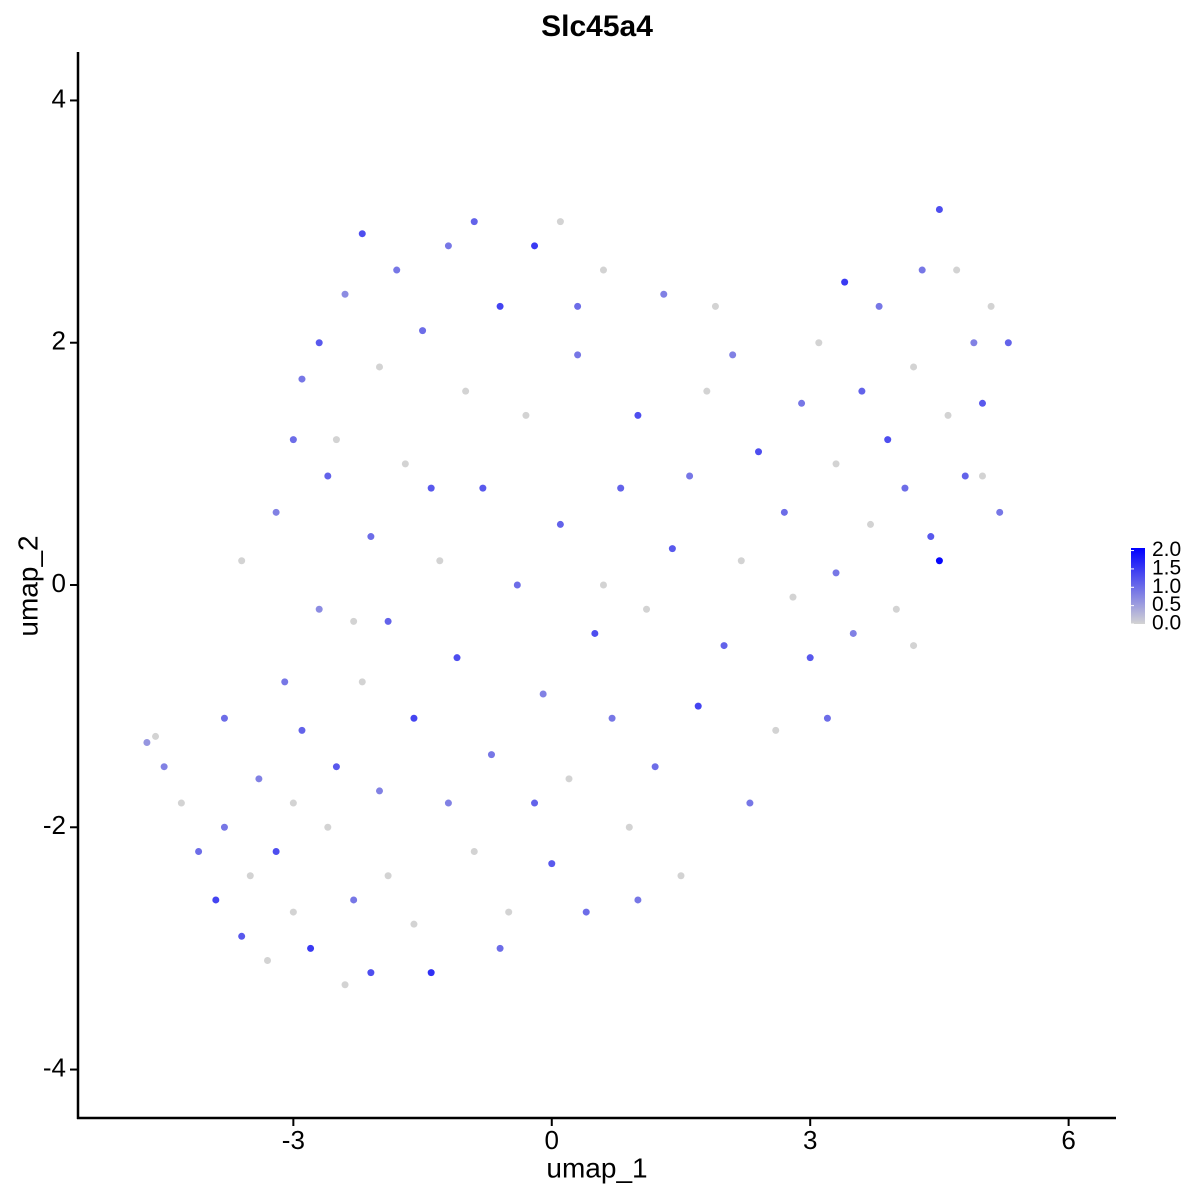  Describe the element at coordinates (1166, 586) in the screenshot. I see `colorbar-tick-label: 1.0` at that location.